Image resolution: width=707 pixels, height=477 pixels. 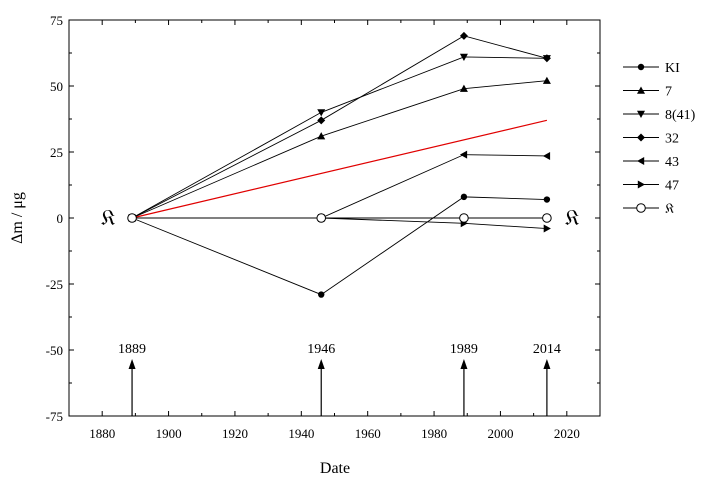 I want to click on y-tick-label: 75, so click(x=56, y=20).